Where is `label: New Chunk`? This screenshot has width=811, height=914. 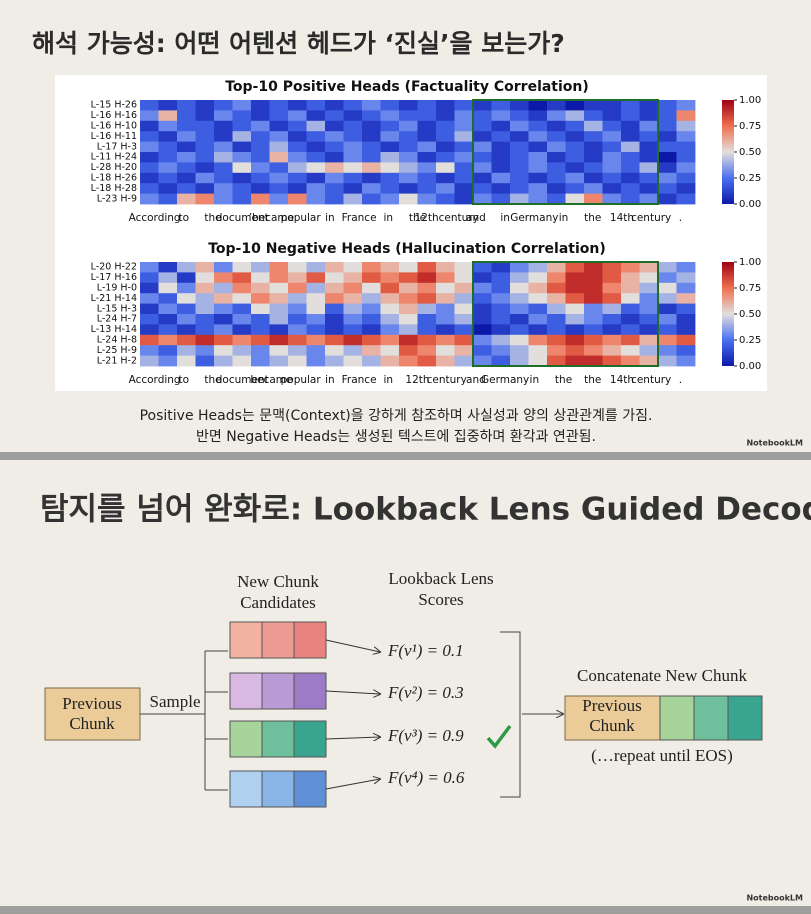 label: New Chunk is located at coordinates (278, 581).